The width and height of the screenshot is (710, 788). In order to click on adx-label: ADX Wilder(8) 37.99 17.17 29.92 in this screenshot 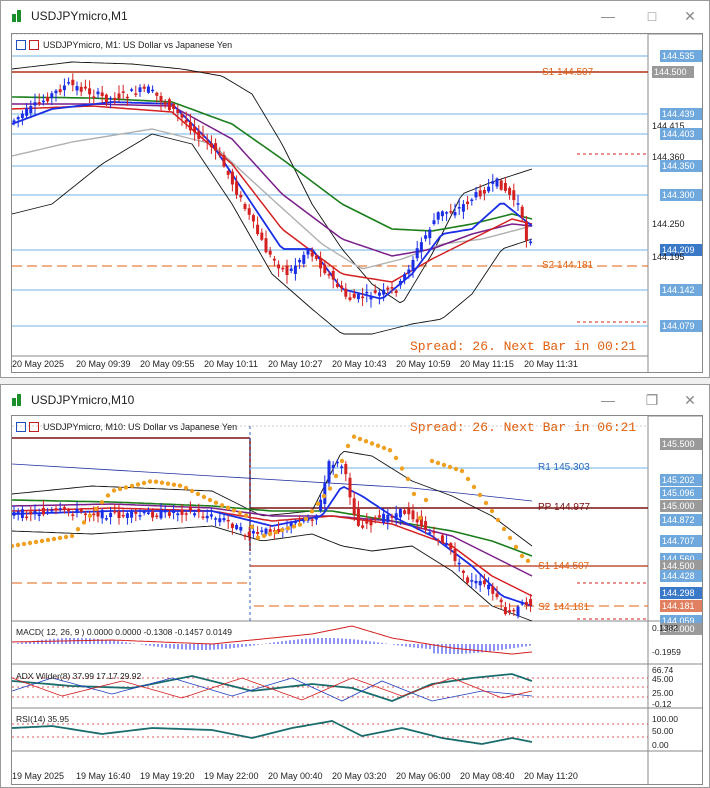, I will do `click(79, 676)`.